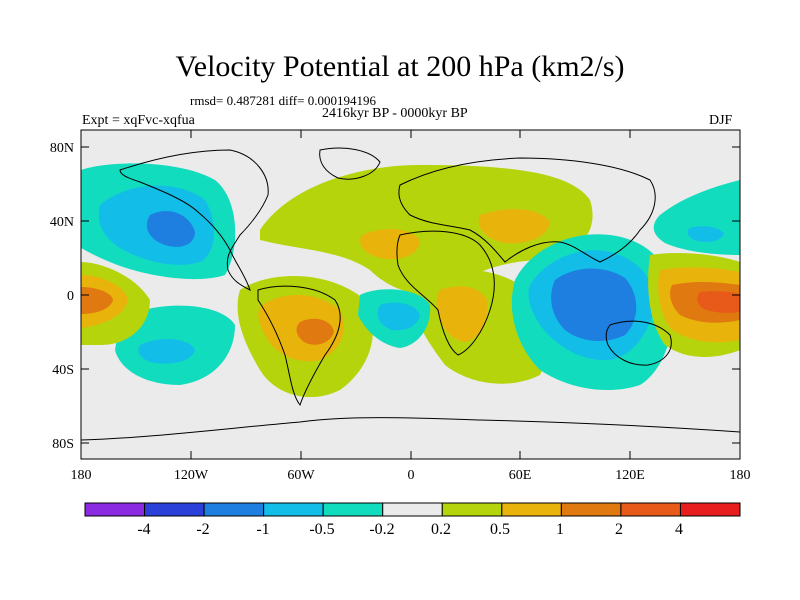 Image resolution: width=800 pixels, height=600 pixels. I want to click on lat-label-40s: 40S, so click(63, 370).